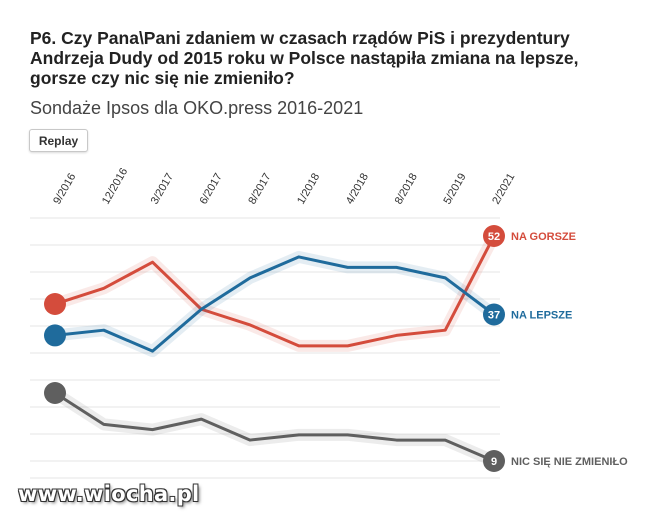 The image size is (657, 522). I want to click on end-label-nic: NIC SIĘ NIE ZMIENIŁO, so click(569, 462).